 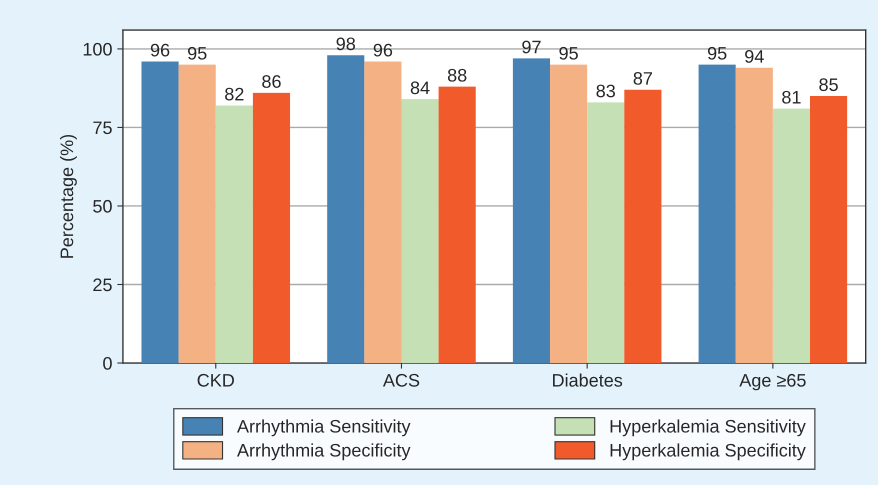 What do you see at coordinates (346, 43) in the screenshot?
I see `data-label: 98` at bounding box center [346, 43].